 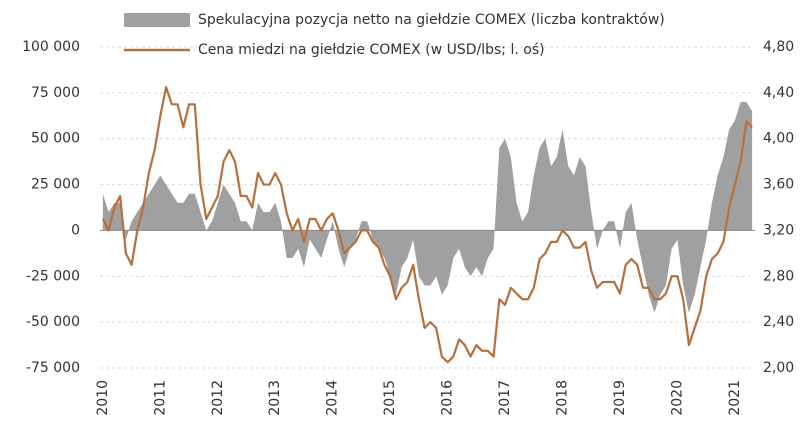 What do you see at coordinates (620, 398) in the screenshot?
I see `x-tick-label: 2019` at bounding box center [620, 398].